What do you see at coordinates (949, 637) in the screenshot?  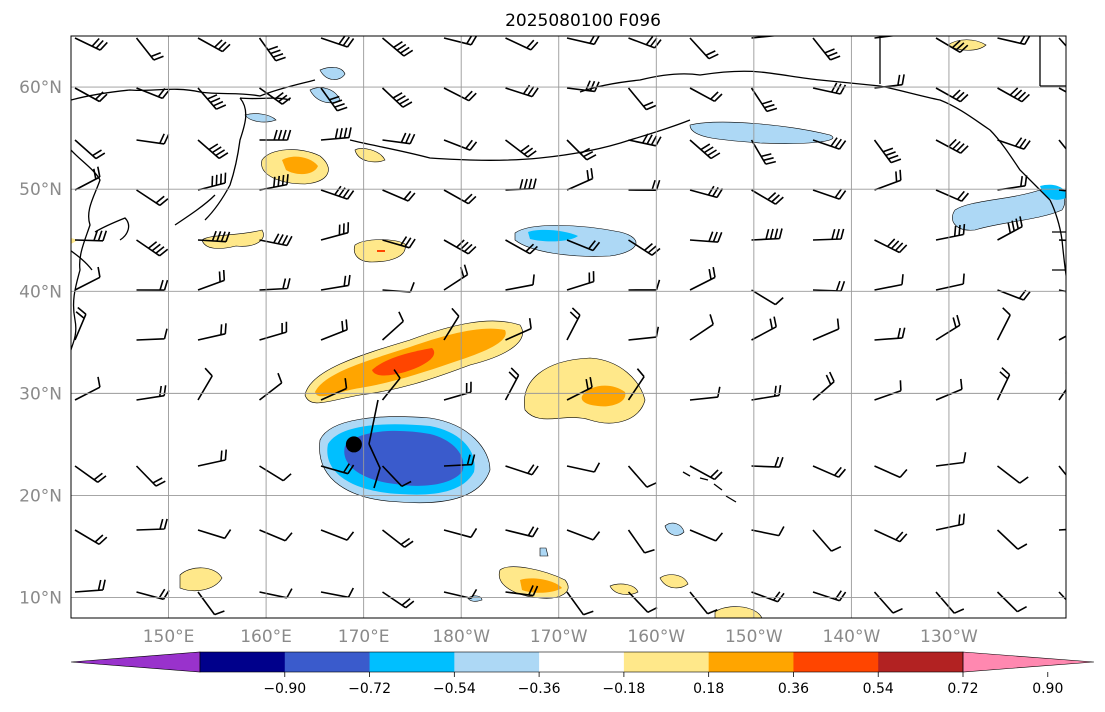 I see `longitude-tick-label: 130°W` at bounding box center [949, 637].